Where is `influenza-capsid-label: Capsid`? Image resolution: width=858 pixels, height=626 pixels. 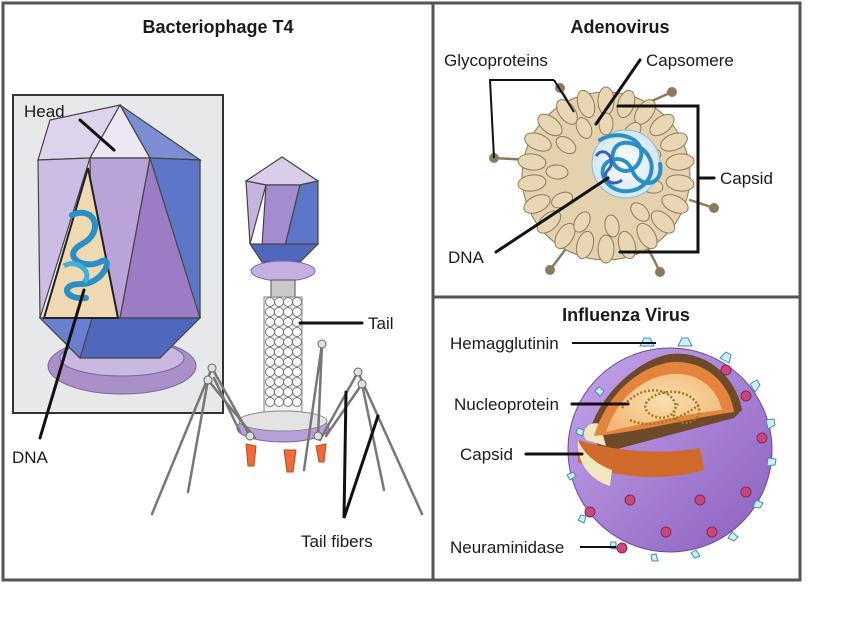
influenza-capsid-label: Capsid is located at coordinates (486, 454).